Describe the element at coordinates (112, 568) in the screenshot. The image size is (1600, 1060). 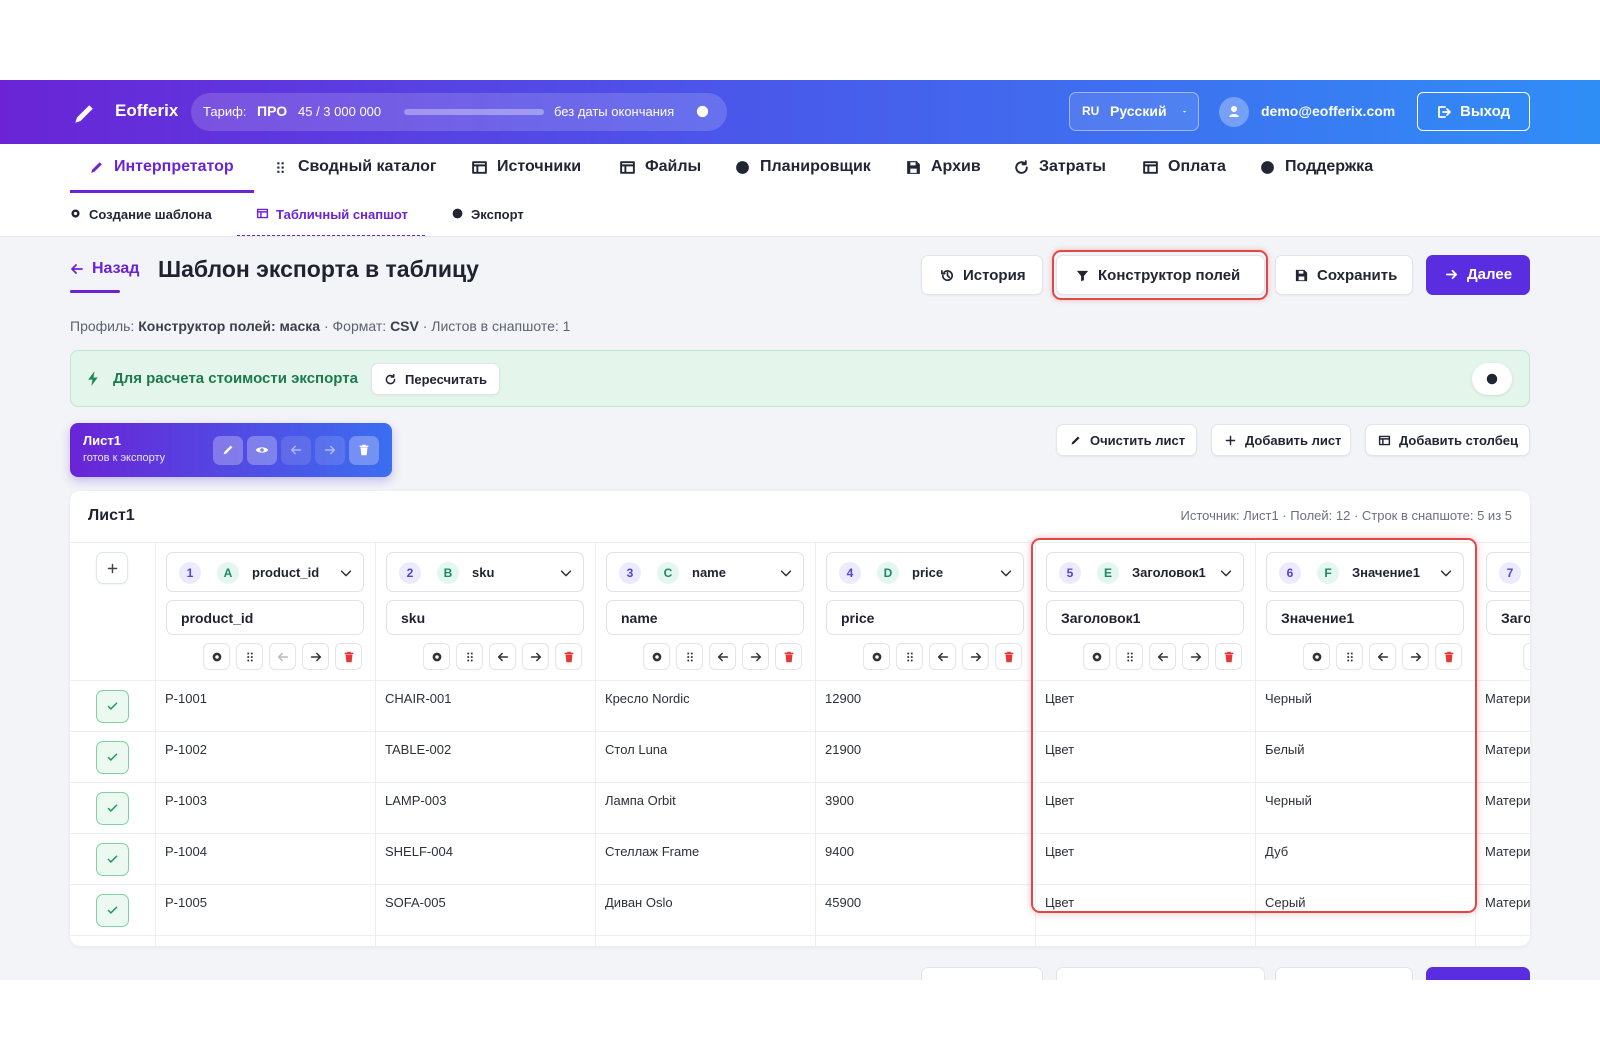
I see `add-row-button` at that location.